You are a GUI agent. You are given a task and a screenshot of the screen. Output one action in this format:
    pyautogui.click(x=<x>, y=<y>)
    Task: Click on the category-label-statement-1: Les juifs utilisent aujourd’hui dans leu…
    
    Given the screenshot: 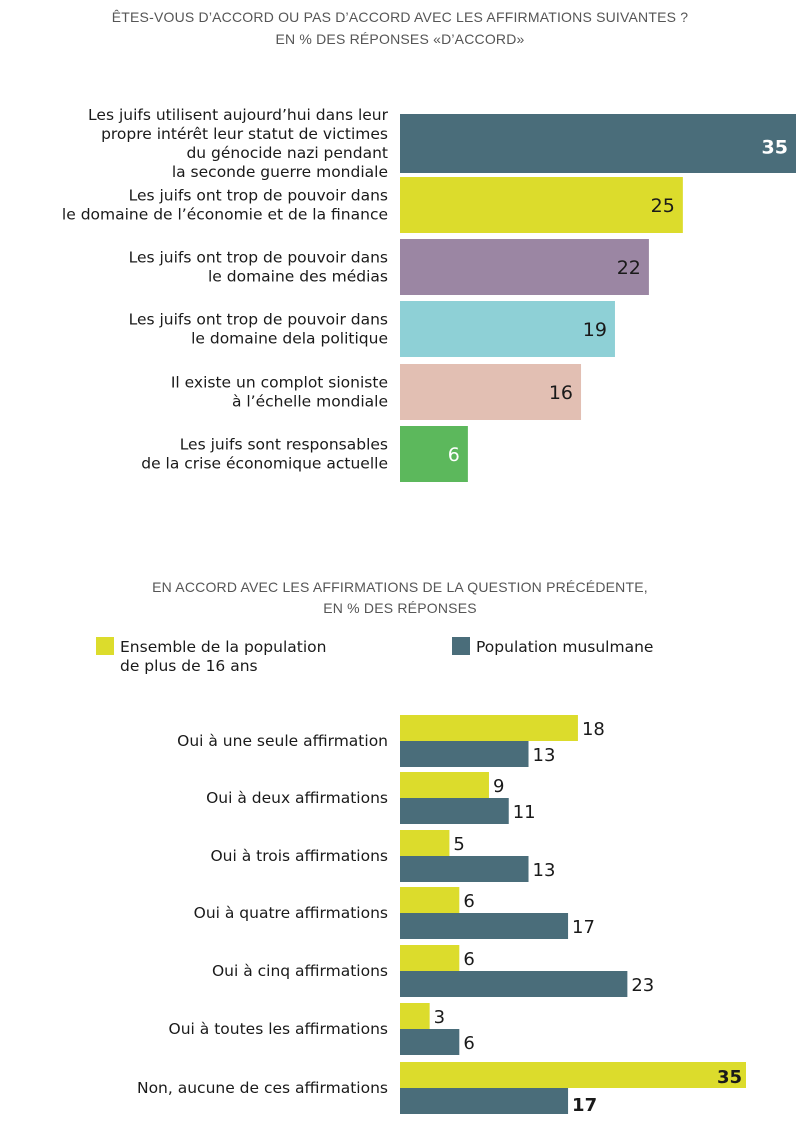 What is the action you would take?
    pyautogui.click(x=238, y=143)
    